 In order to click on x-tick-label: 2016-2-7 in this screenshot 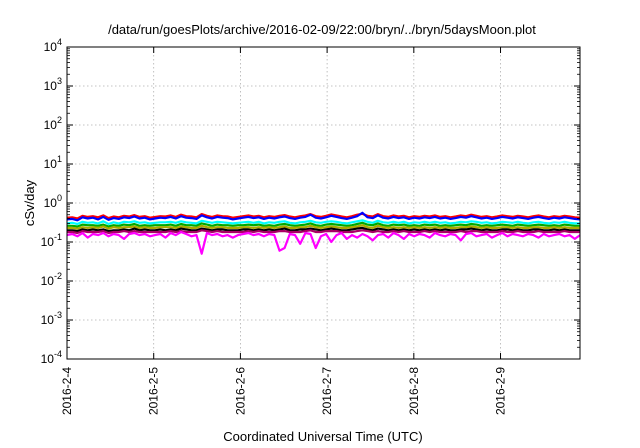, I will do `click(327, 391)`.